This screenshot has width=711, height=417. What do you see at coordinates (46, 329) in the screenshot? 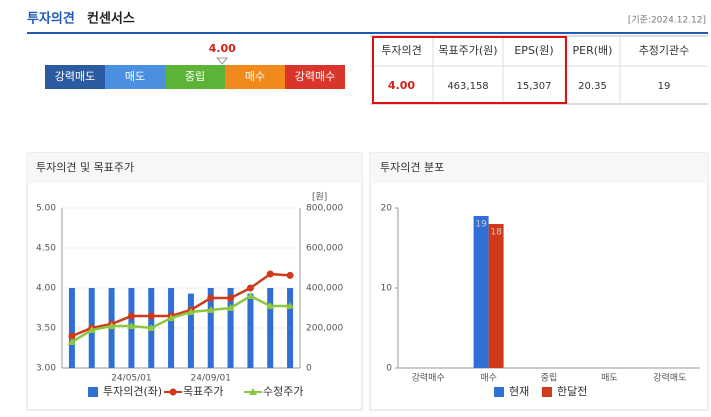
I see `y-tick-label: 3.50` at bounding box center [46, 329].